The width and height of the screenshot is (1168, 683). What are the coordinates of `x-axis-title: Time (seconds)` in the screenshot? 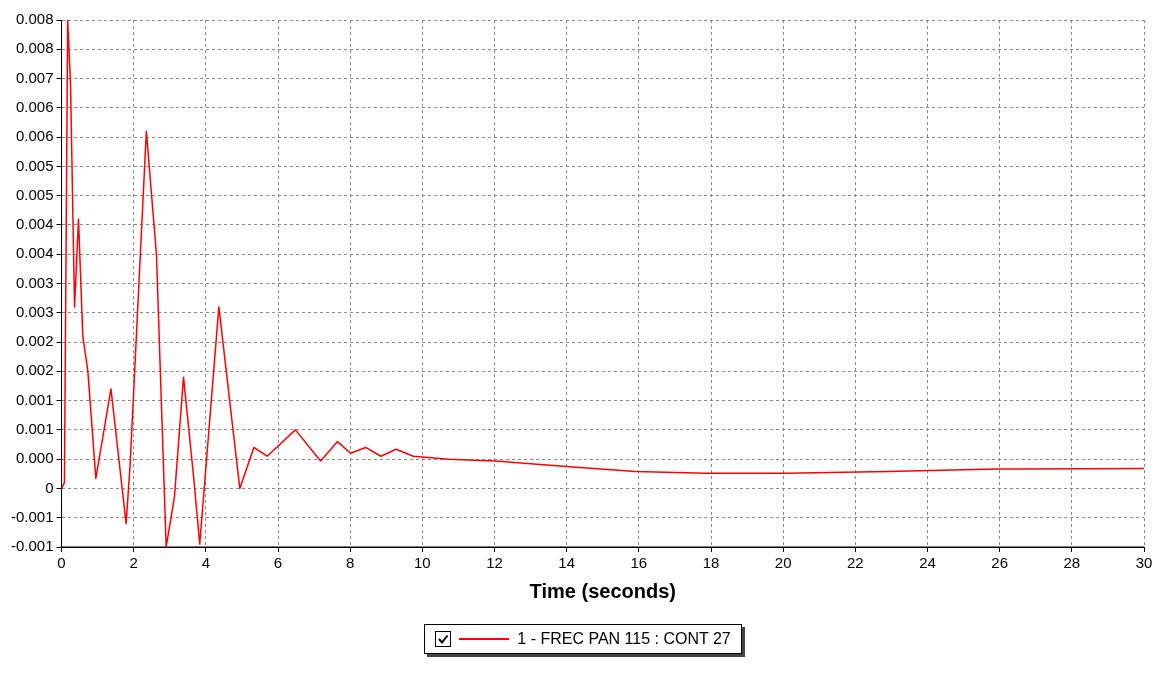 It's located at (602, 590).